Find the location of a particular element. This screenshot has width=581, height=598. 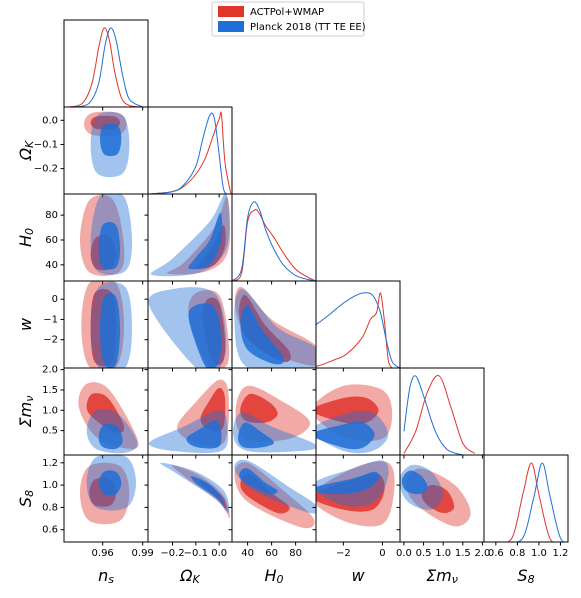

axis-subscript: s is located at coordinates (111, 579).